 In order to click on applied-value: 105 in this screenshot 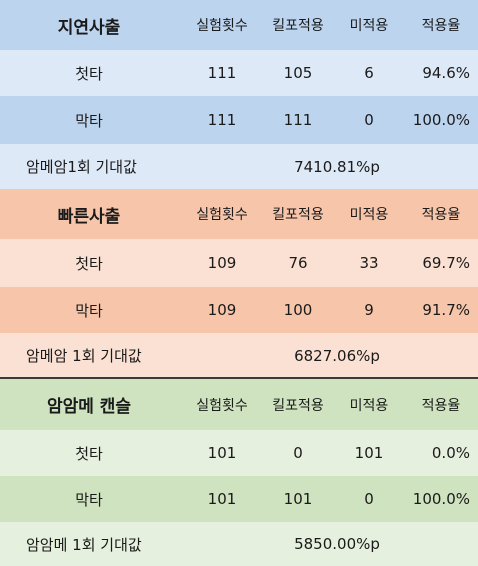, I will do `click(298, 73)`.